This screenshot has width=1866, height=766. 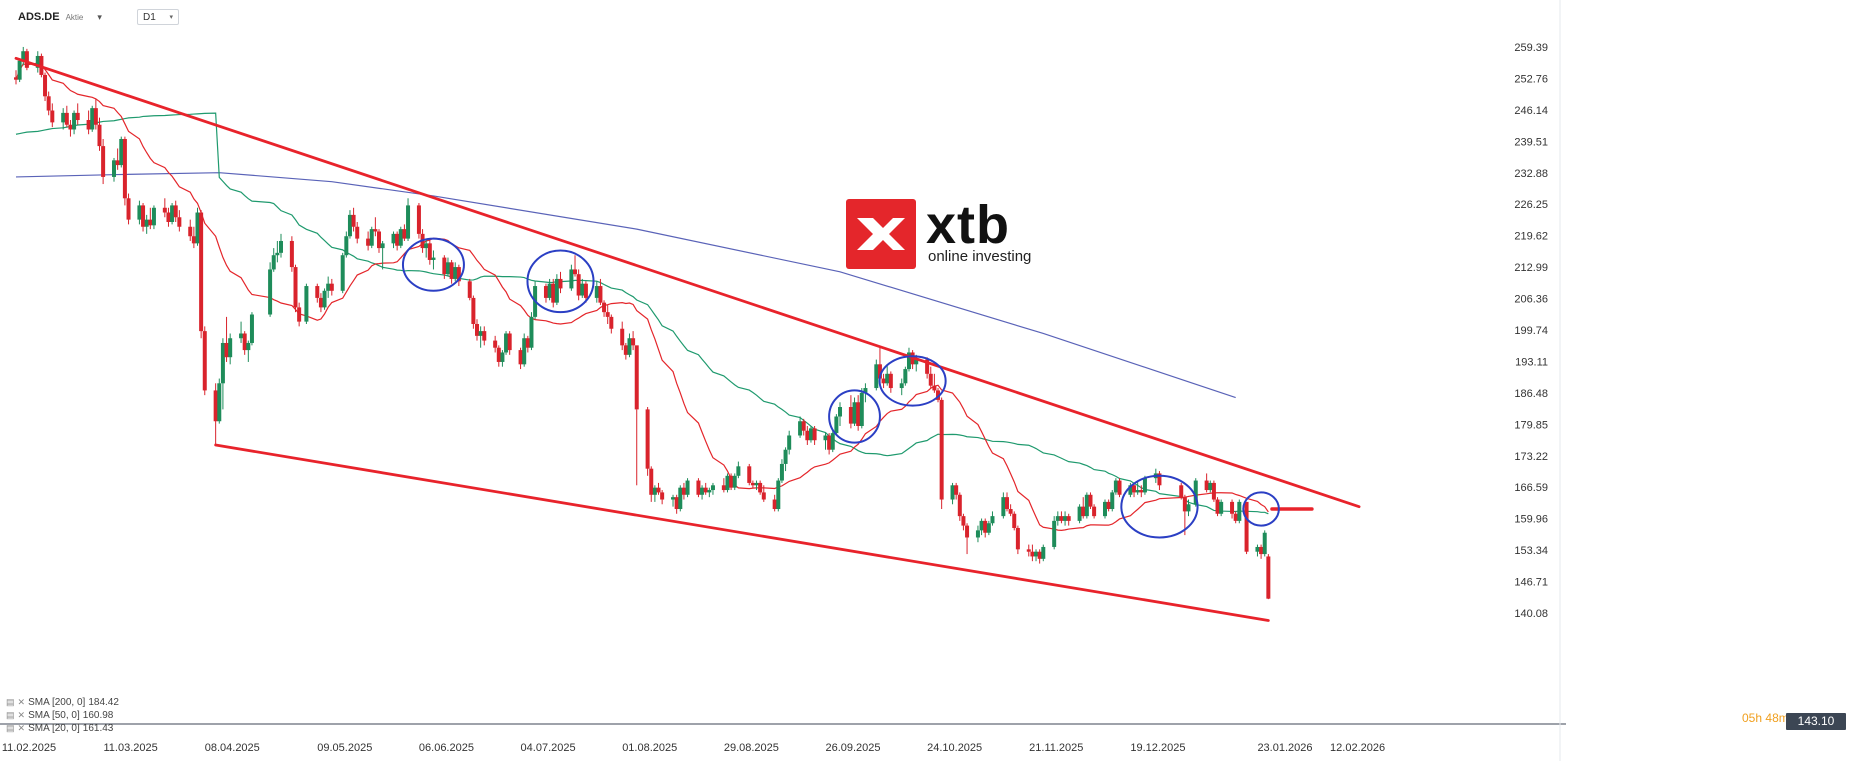 I want to click on indicator-sma200: ▤ ✕ SMA [200, 0] 184.42, so click(x=62, y=702).